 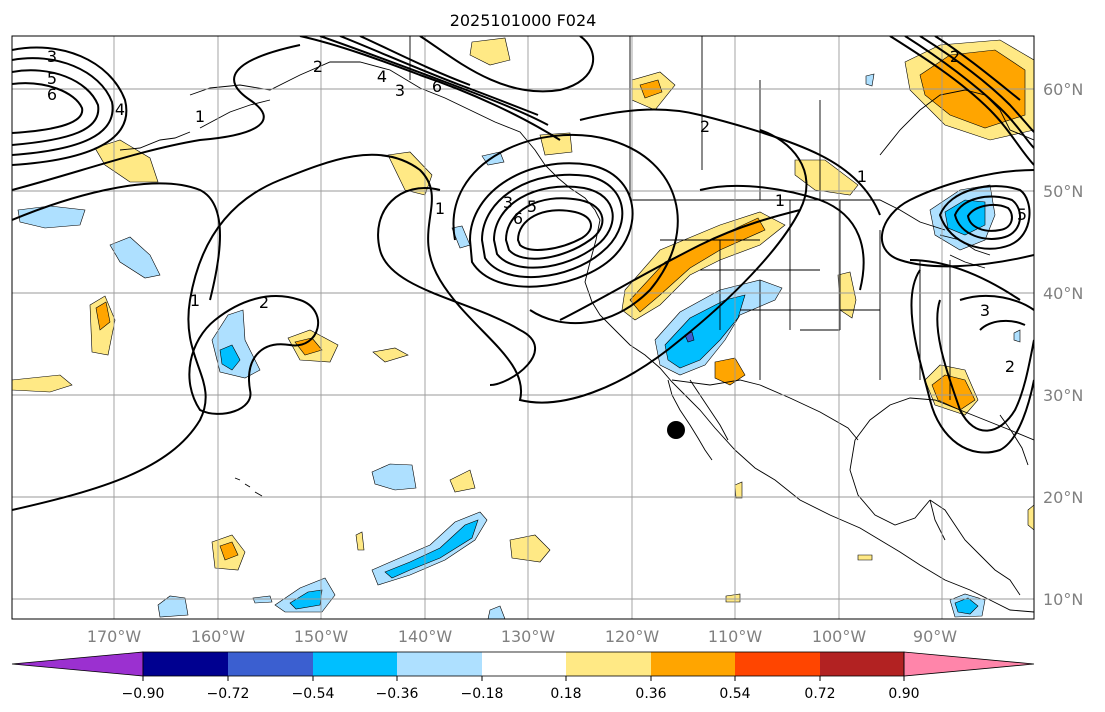 I want to click on canada-provinces, so click(x=615, y=118).